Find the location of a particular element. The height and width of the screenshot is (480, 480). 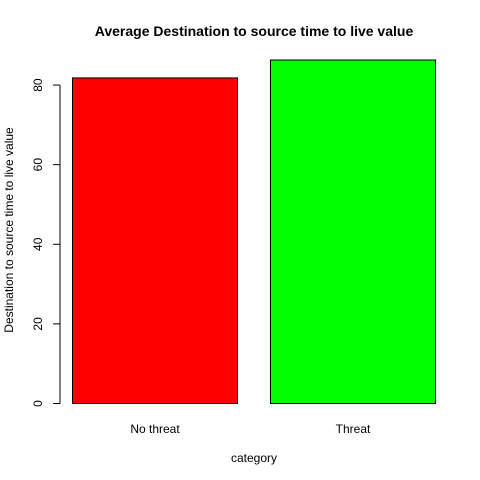

category-label: No threat is located at coordinates (155, 429).